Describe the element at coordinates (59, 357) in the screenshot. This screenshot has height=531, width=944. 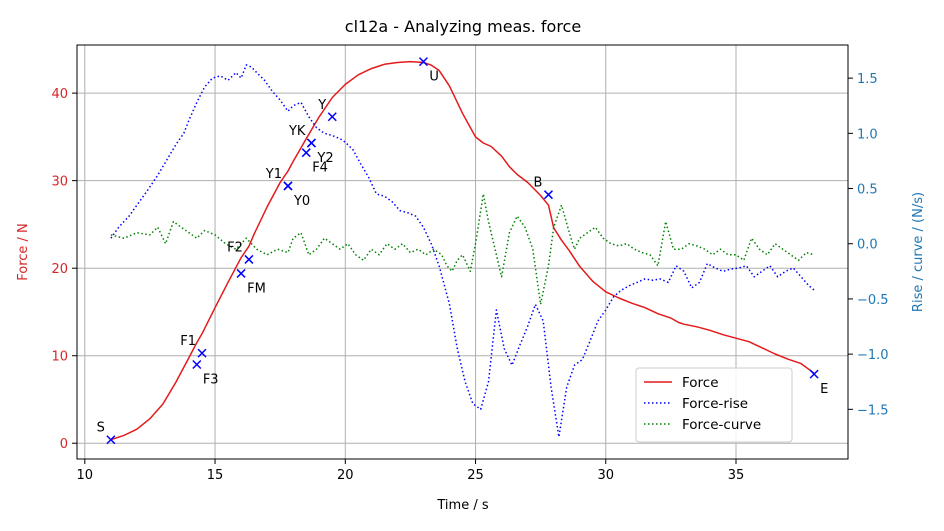
I see `y-left-tick-label: 10` at that location.